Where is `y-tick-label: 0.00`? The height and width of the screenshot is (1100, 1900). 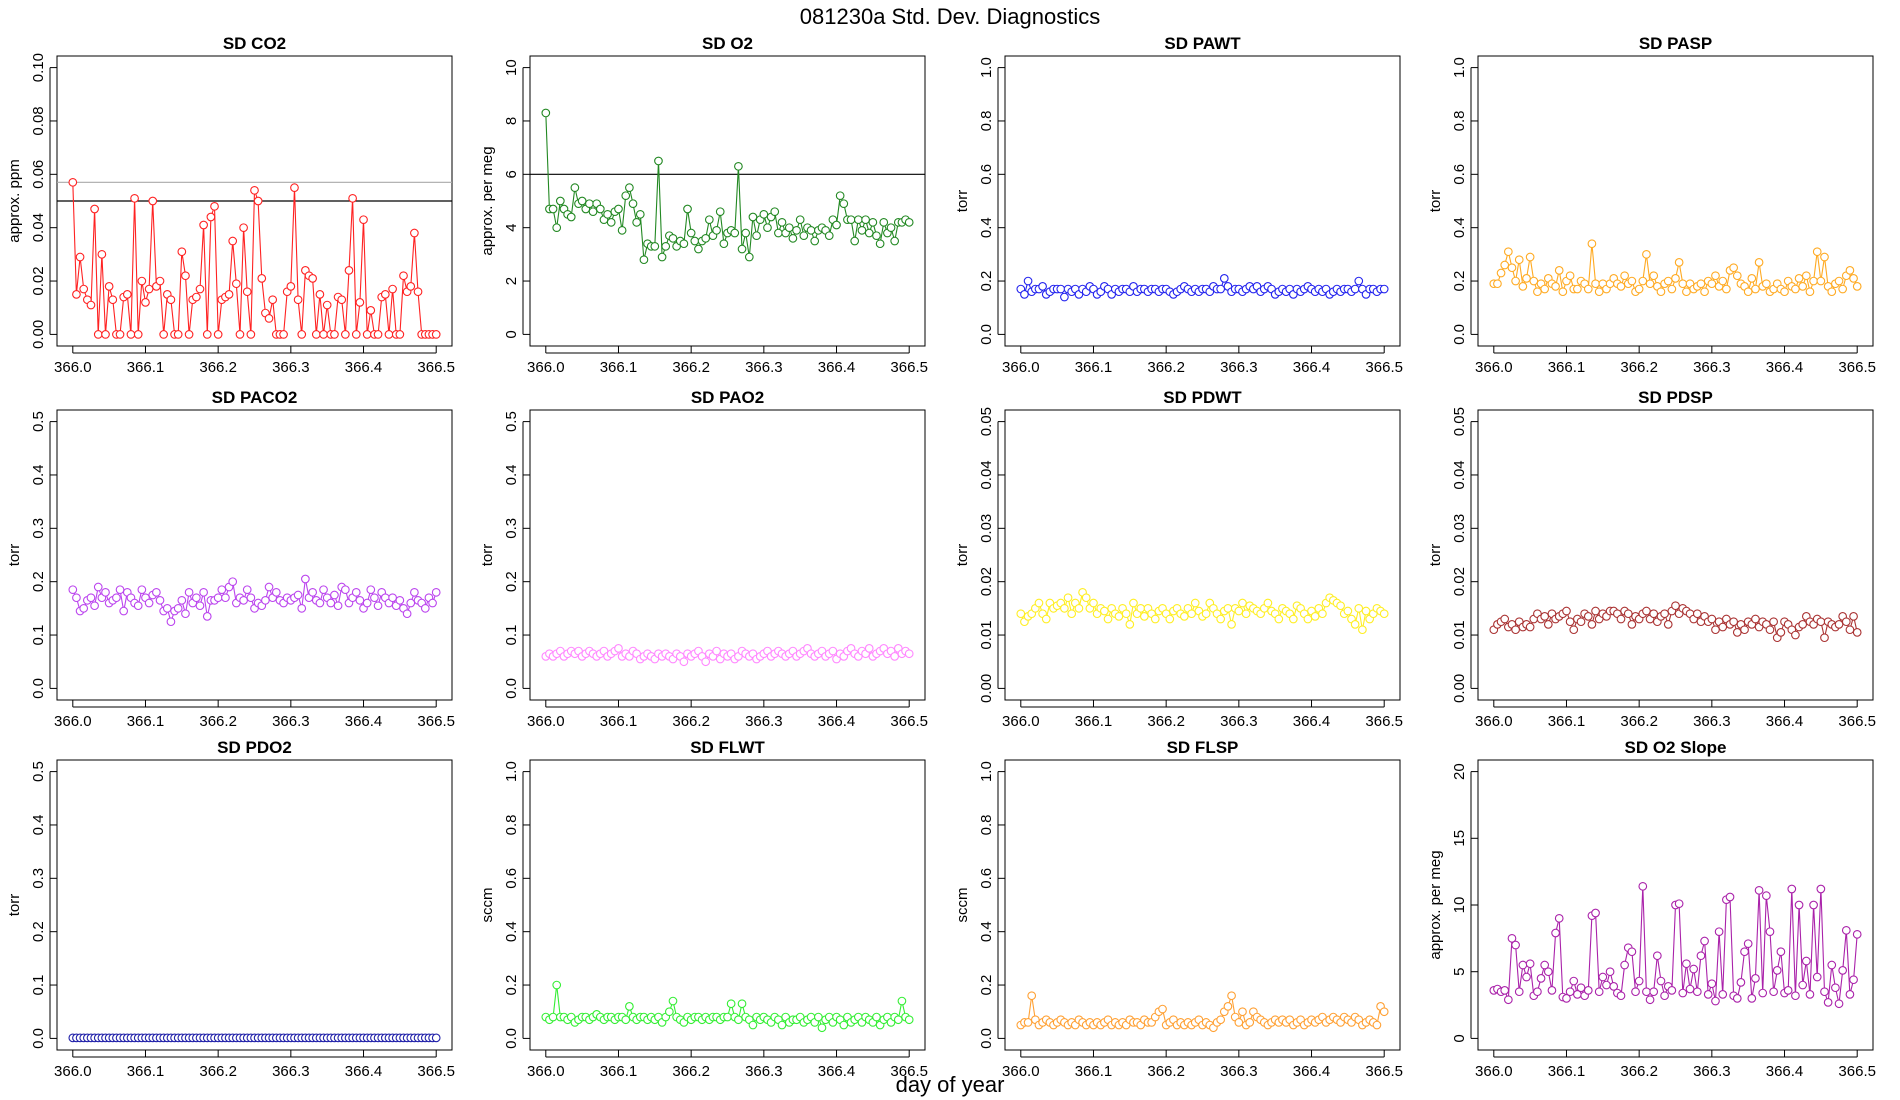
y-tick-label: 0.00 is located at coordinates (38, 334).